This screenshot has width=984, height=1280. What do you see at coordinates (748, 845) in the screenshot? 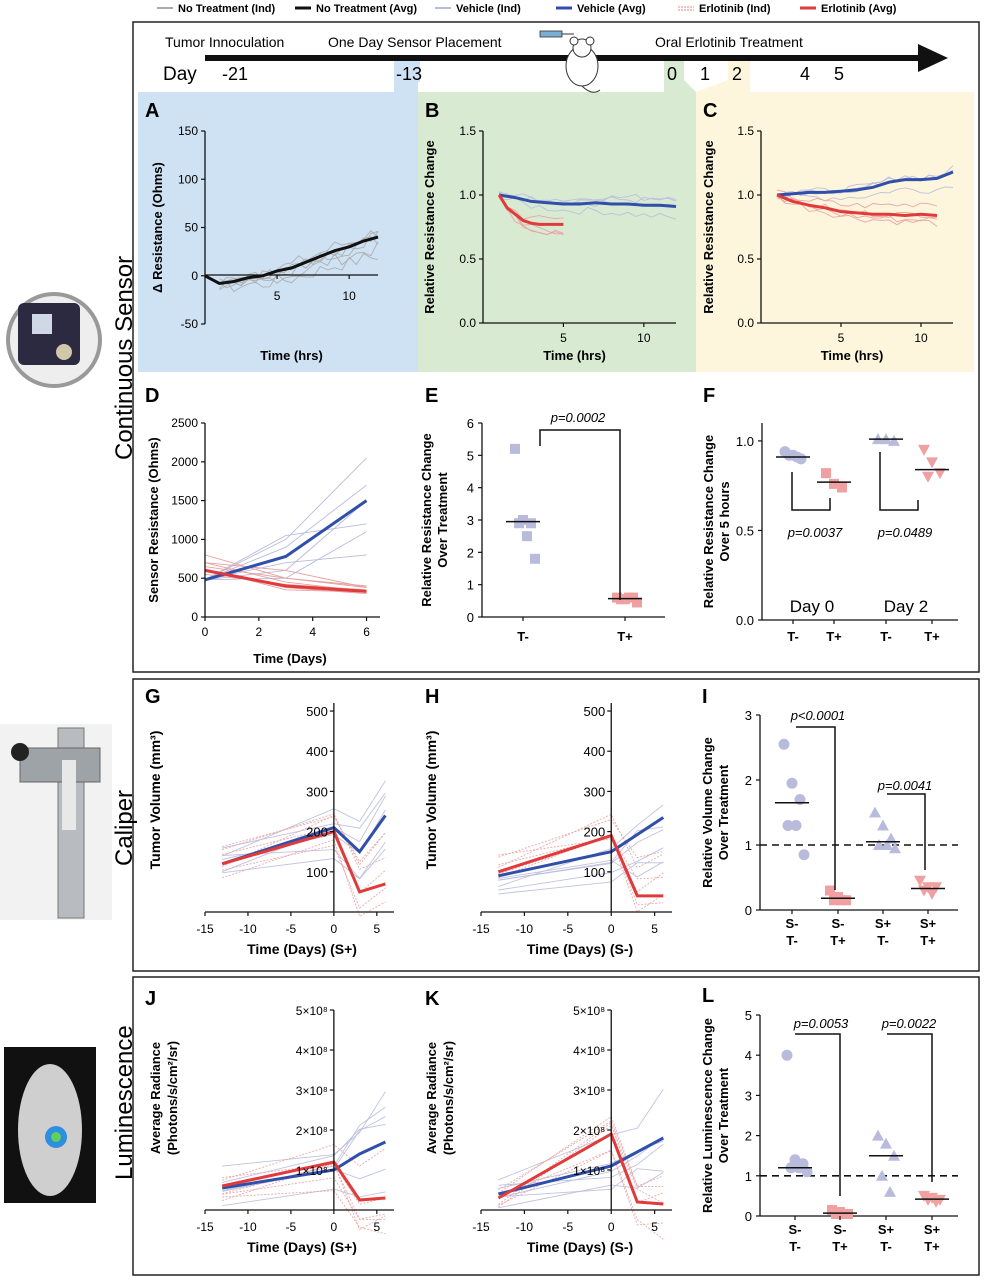
I see `tick-label: 1` at bounding box center [748, 845].